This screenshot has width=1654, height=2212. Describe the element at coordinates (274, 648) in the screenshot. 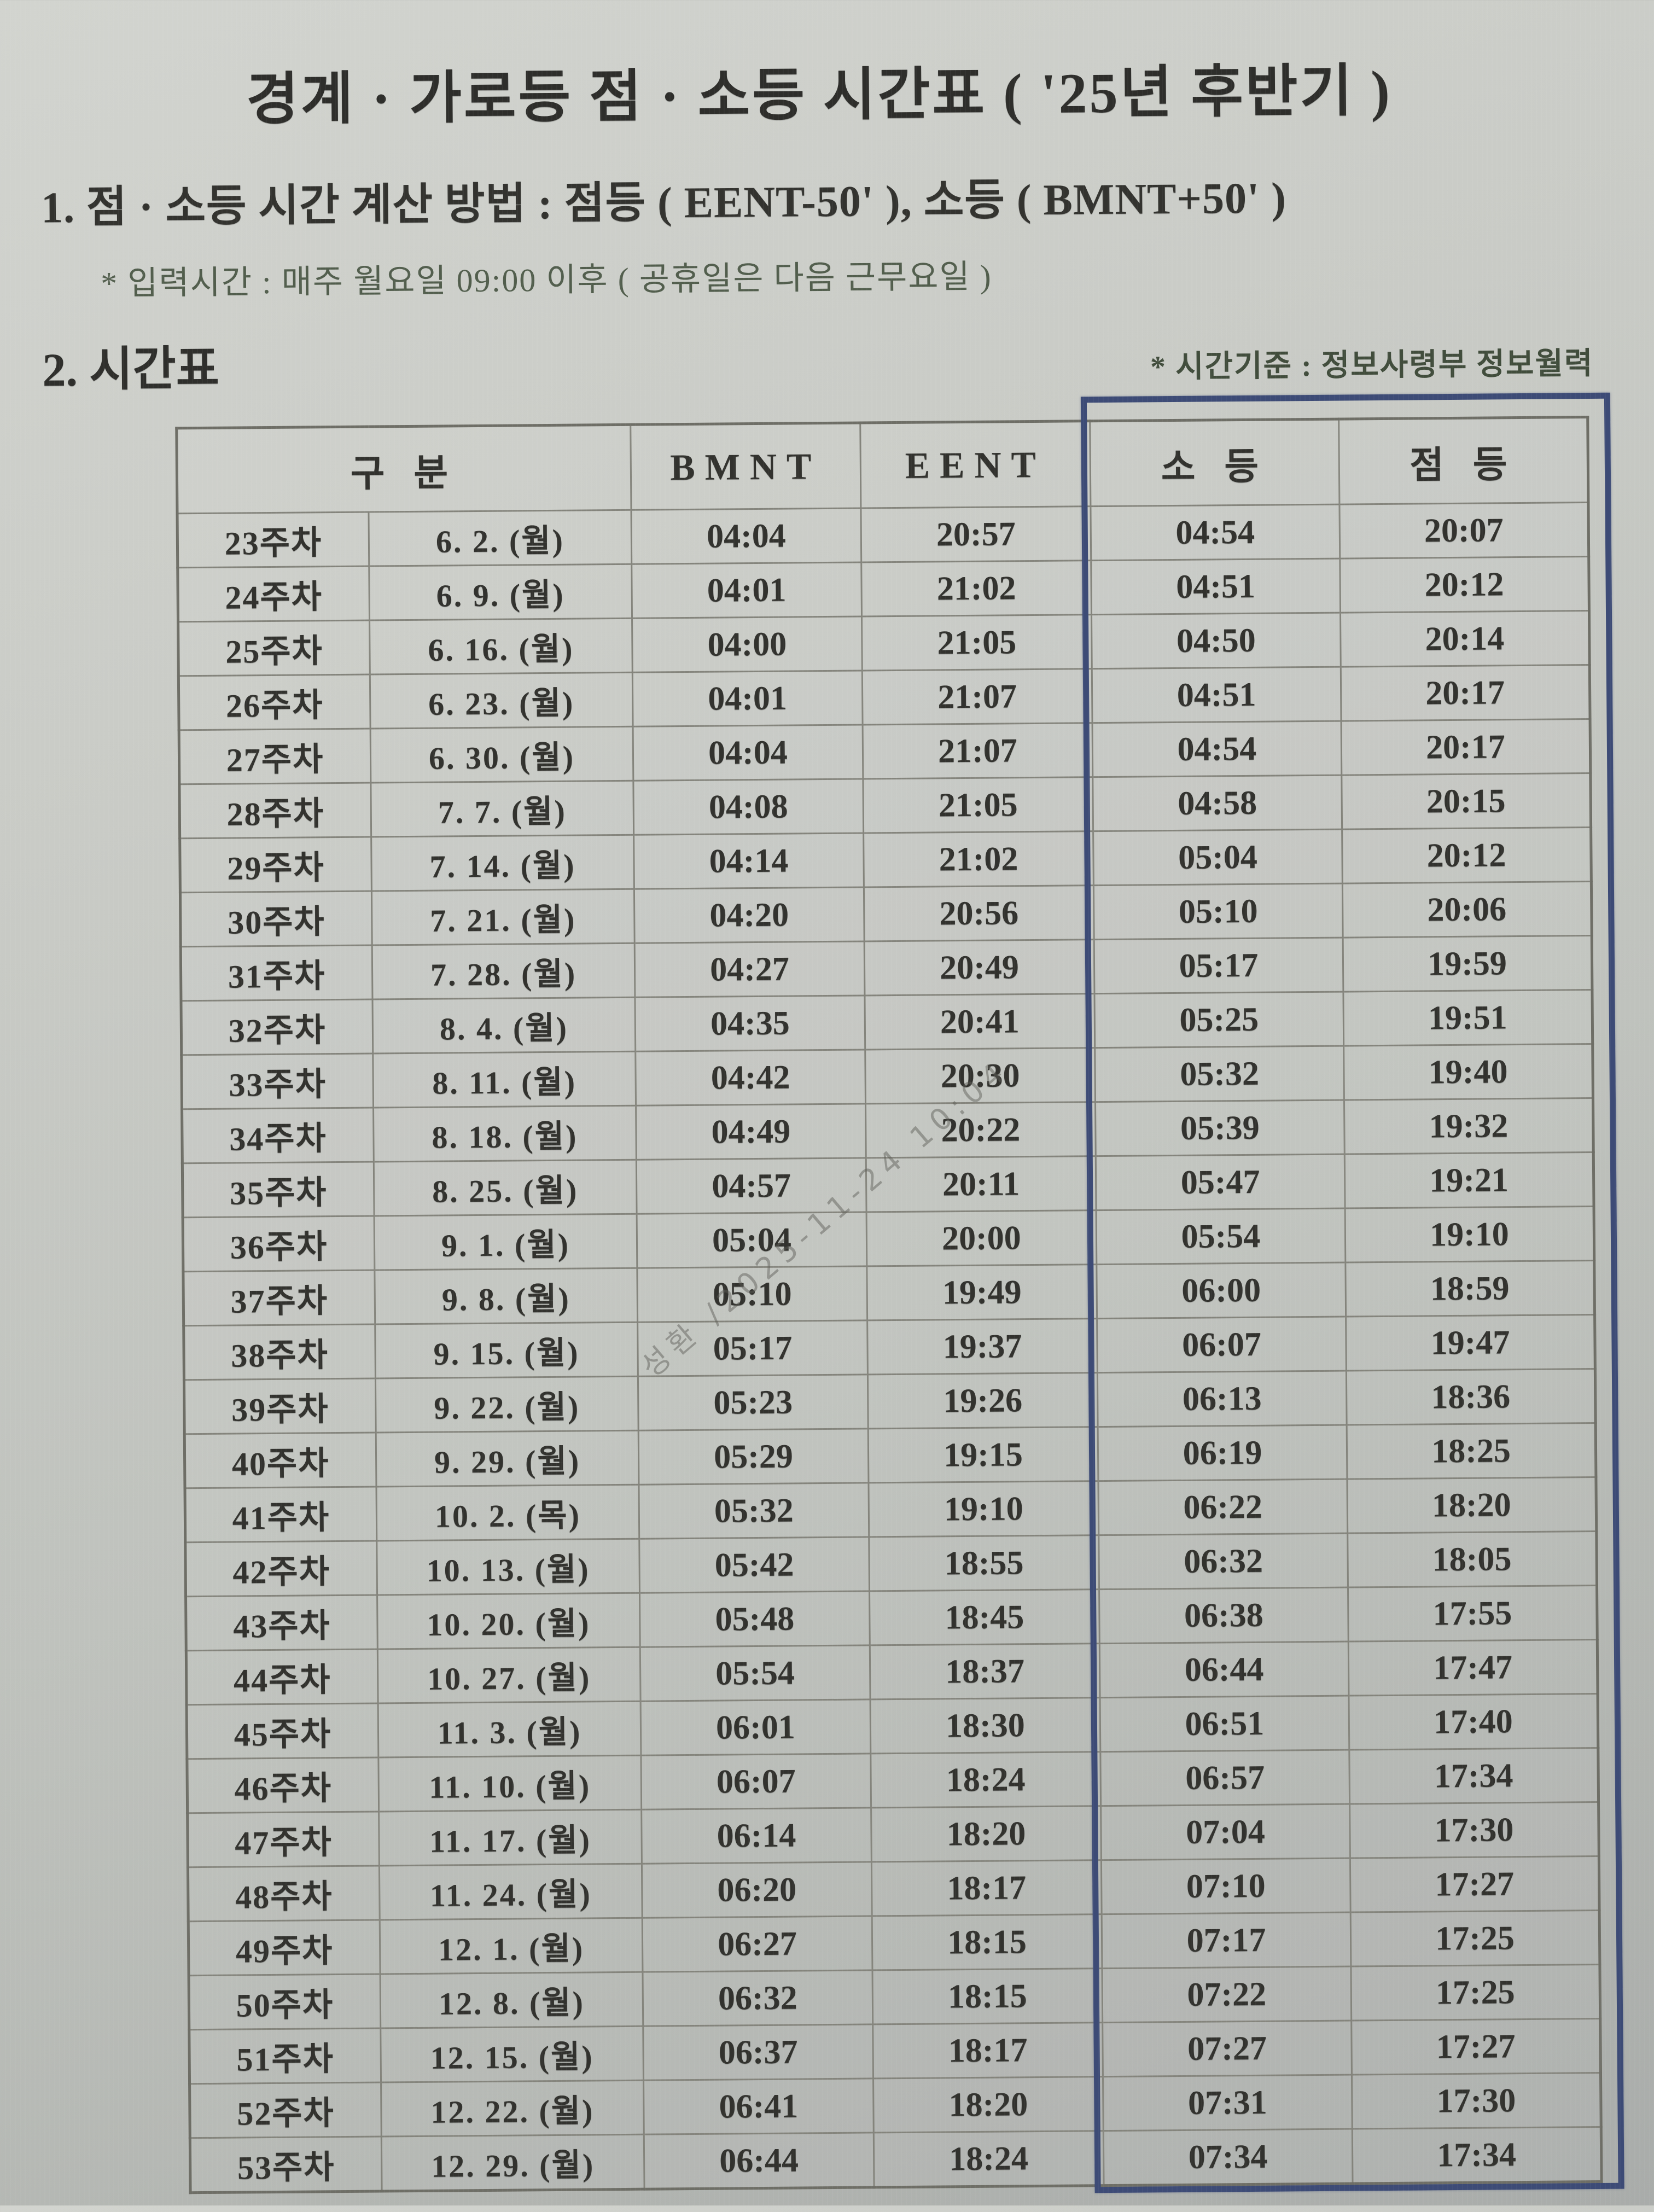

I see `week-cell: 25주차` at that location.